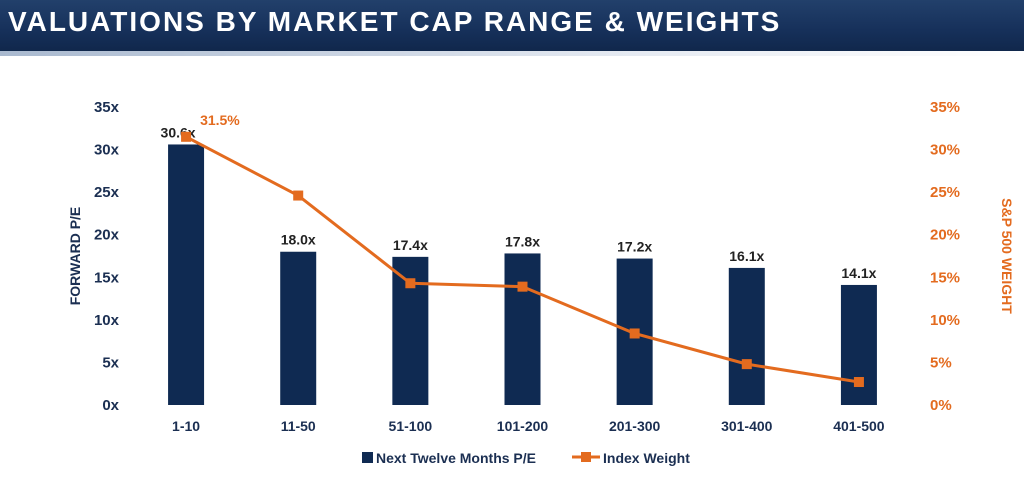  I want to click on x-tick-label: 51-100, so click(411, 426).